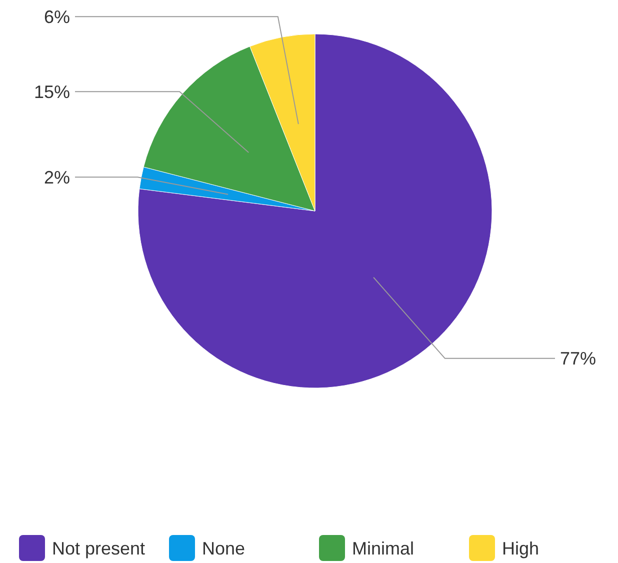 The width and height of the screenshot is (618, 563). Describe the element at coordinates (57, 177) in the screenshot. I see `data-label: 2%` at that location.